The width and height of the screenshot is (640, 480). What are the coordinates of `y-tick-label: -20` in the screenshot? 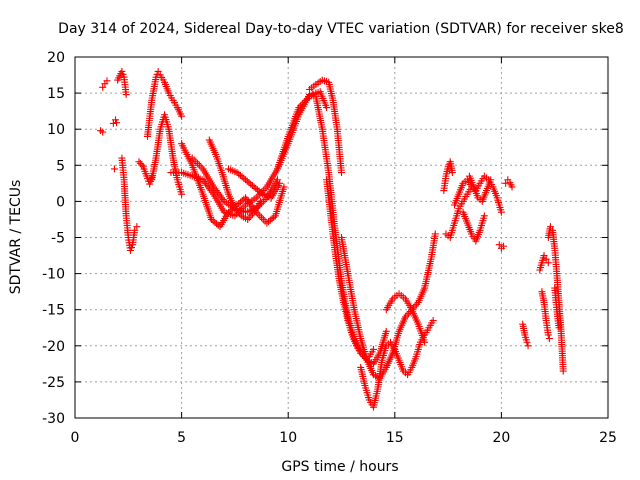 It's located at (53, 347).